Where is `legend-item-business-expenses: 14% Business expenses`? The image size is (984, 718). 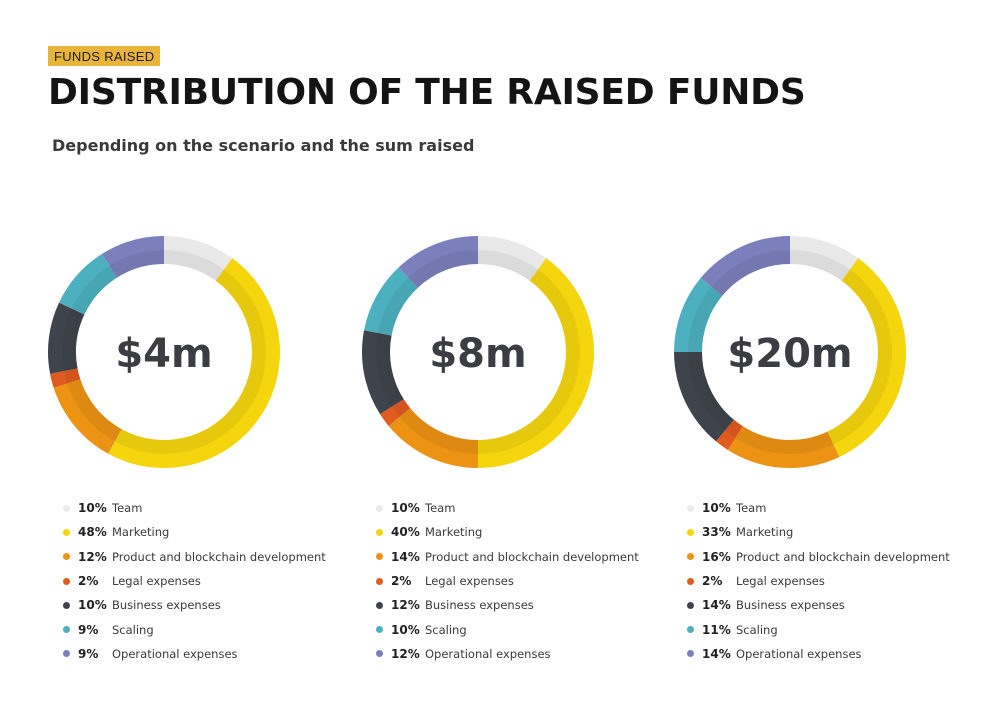
legend-item-business-expenses: 14% Business expenses is located at coordinates (811, 605).